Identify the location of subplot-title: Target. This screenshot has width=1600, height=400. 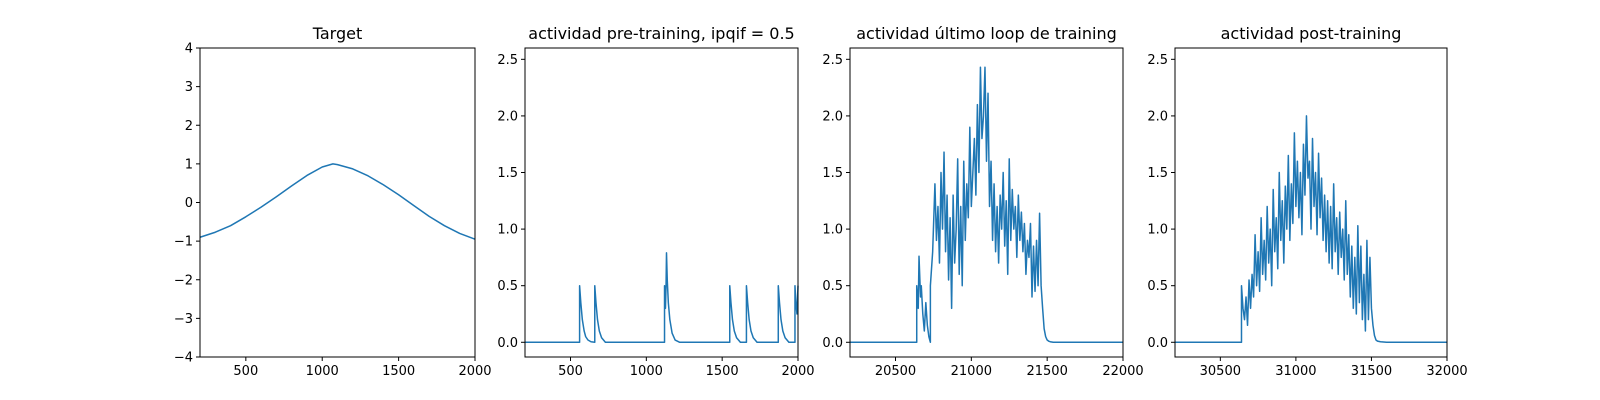
(337, 33).